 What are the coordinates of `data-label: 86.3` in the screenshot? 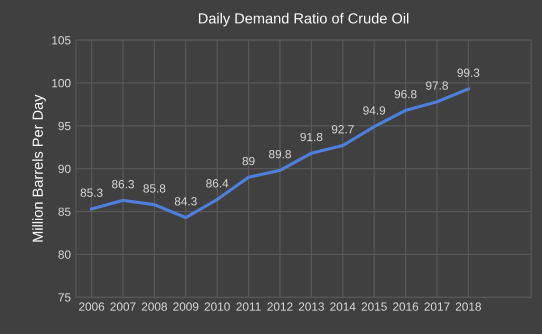 It's located at (123, 184).